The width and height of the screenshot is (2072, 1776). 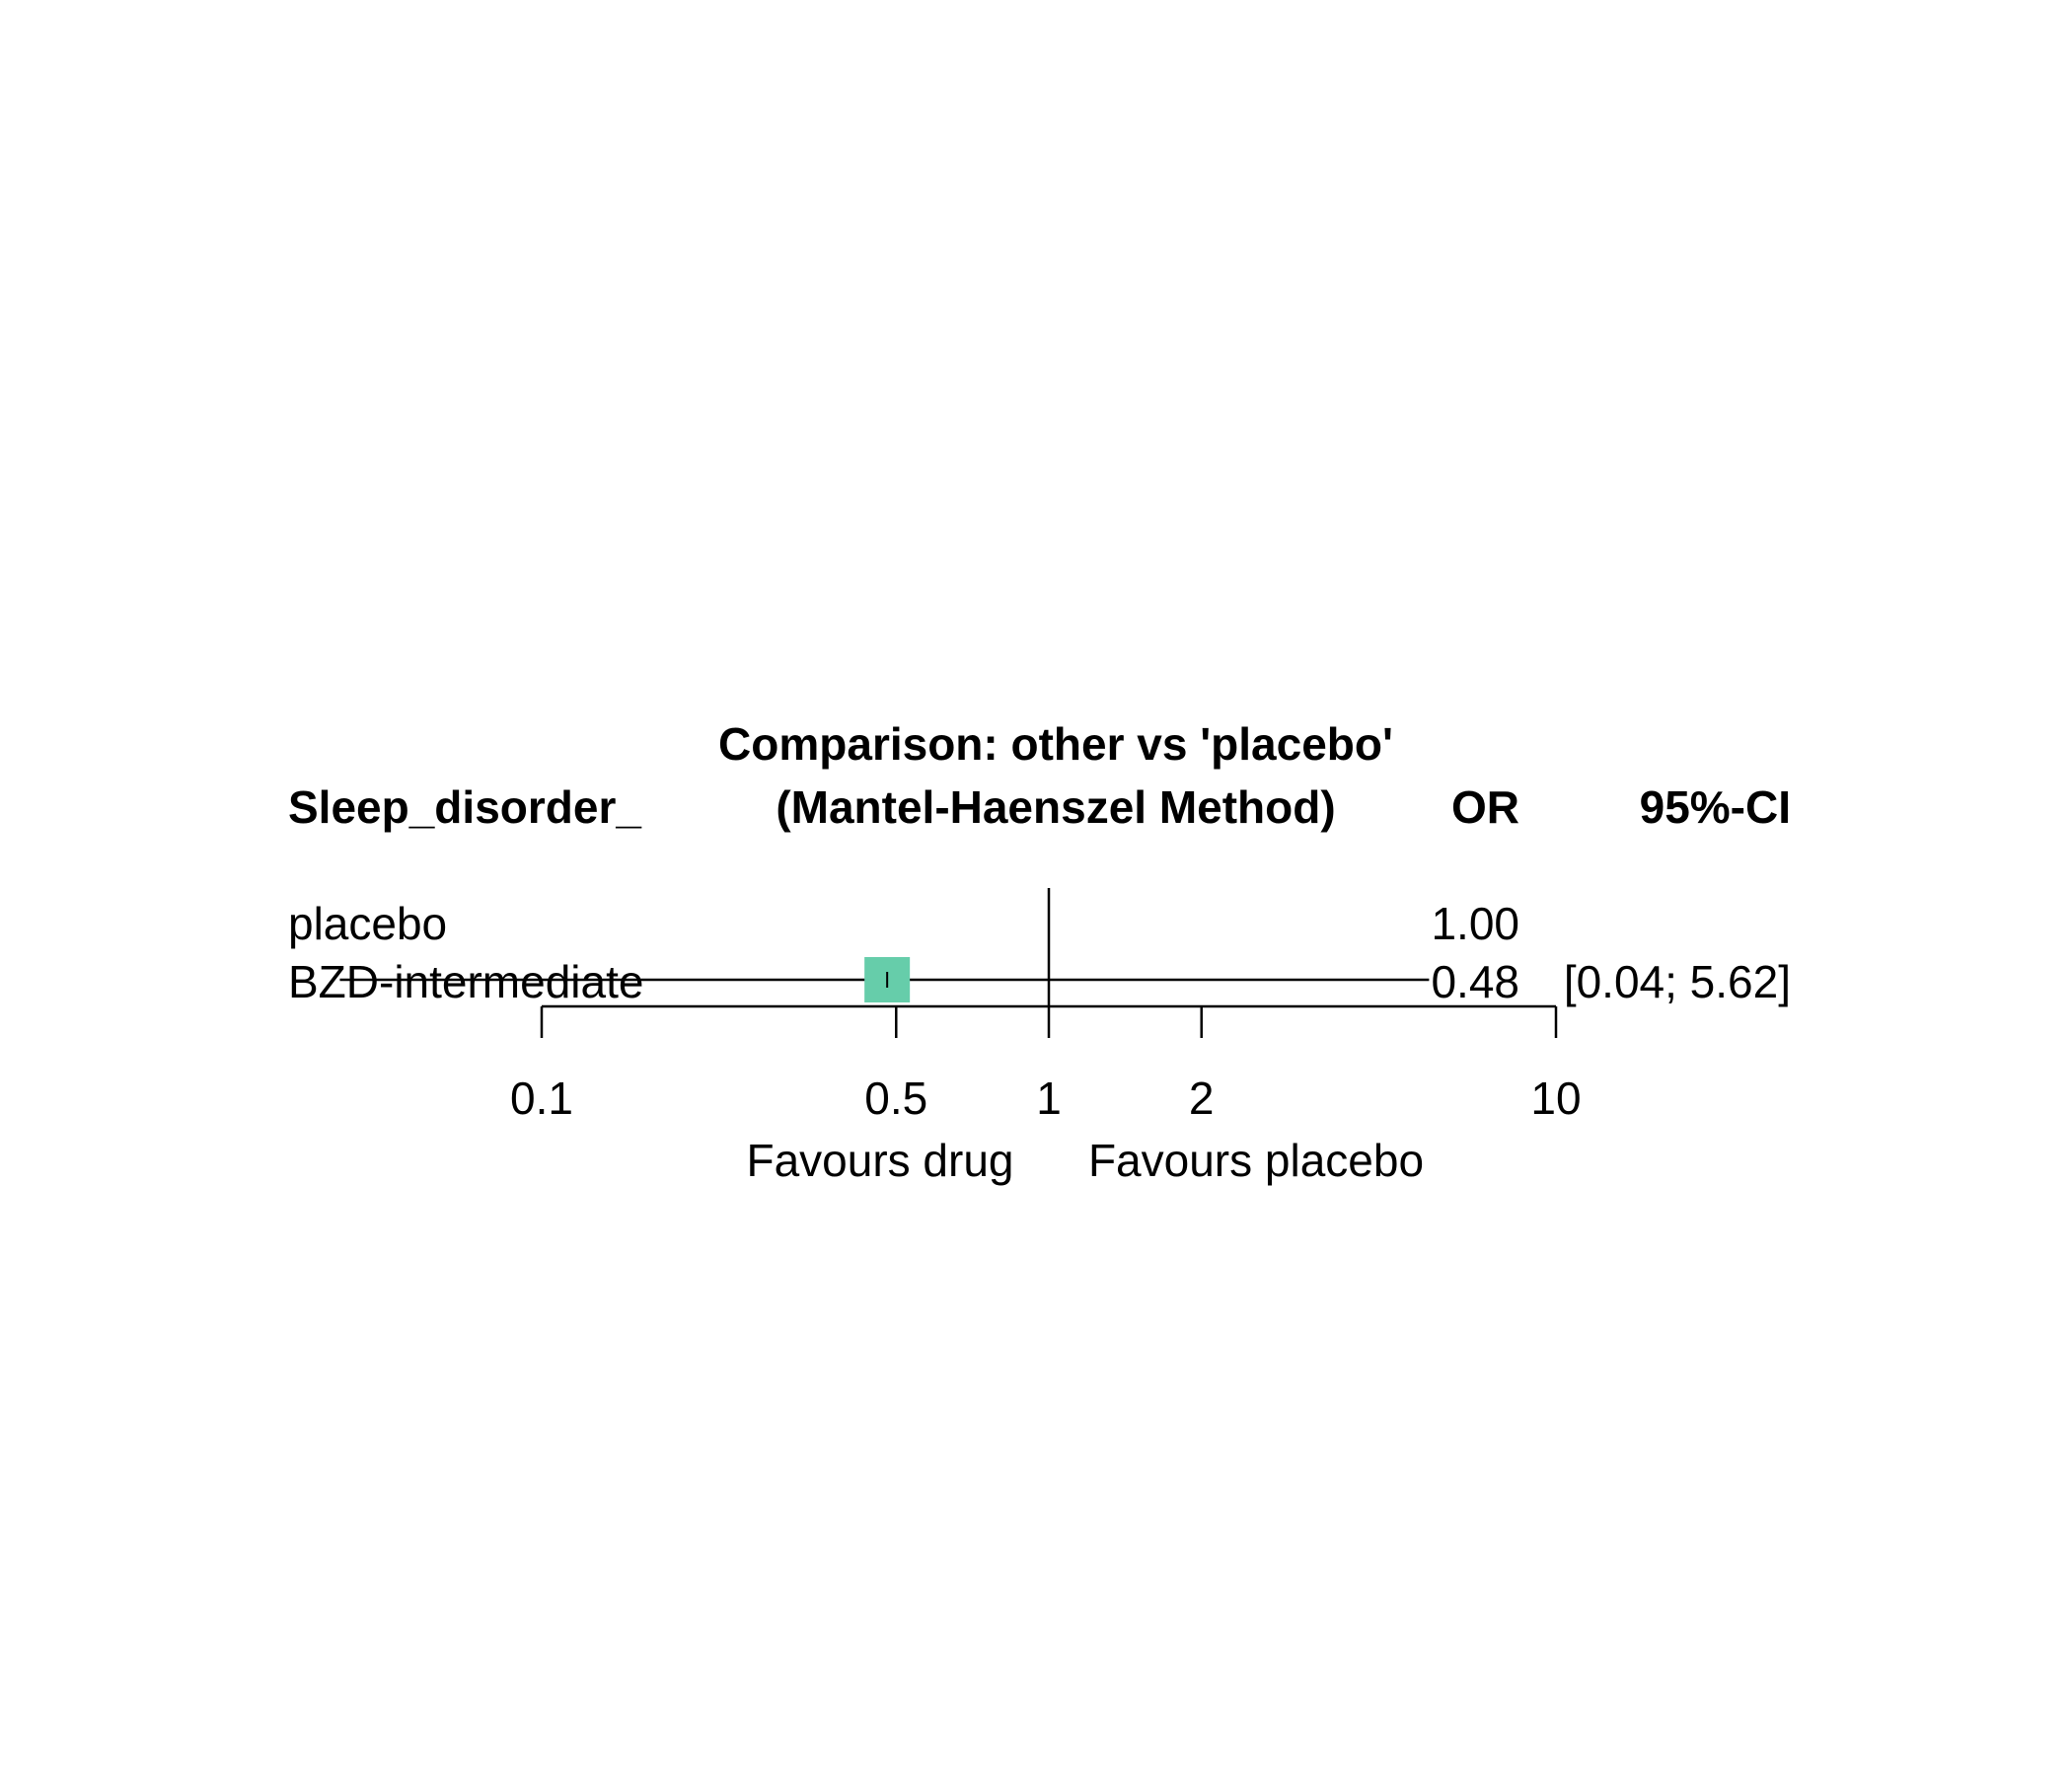 What do you see at coordinates (1475, 981) in the screenshot?
I see `row-or-bzd-intermediate: 0.48` at bounding box center [1475, 981].